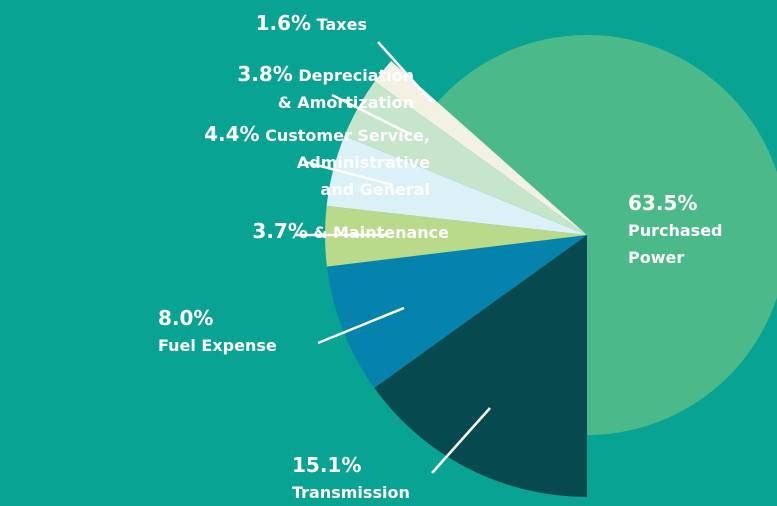 This screenshot has width=777, height=506. I want to click on category-label: Depreciation & Amortization, so click(345, 89).